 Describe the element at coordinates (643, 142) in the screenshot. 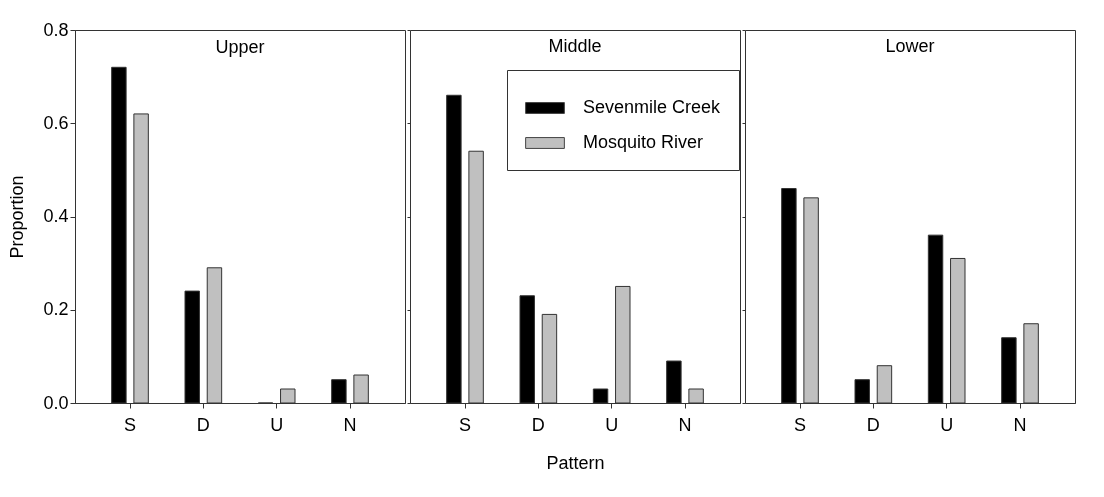

I see `legend-label: Mosquito River` at that location.